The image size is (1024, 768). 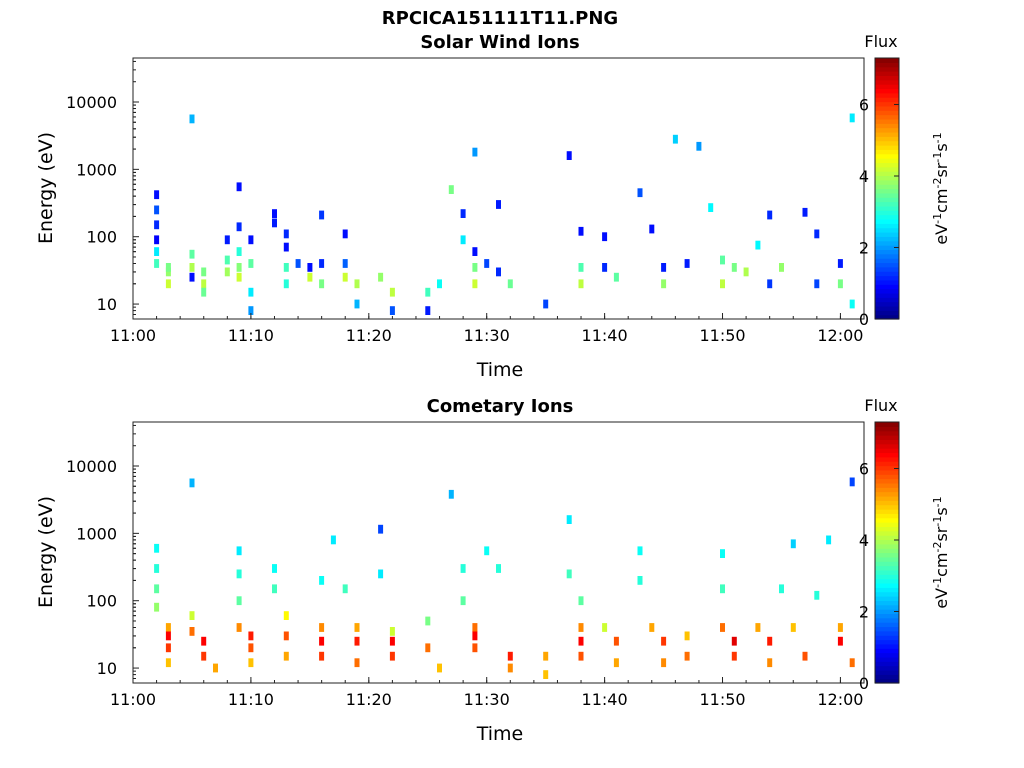 I want to click on x-tick-label: 11:40, so click(x=605, y=335).